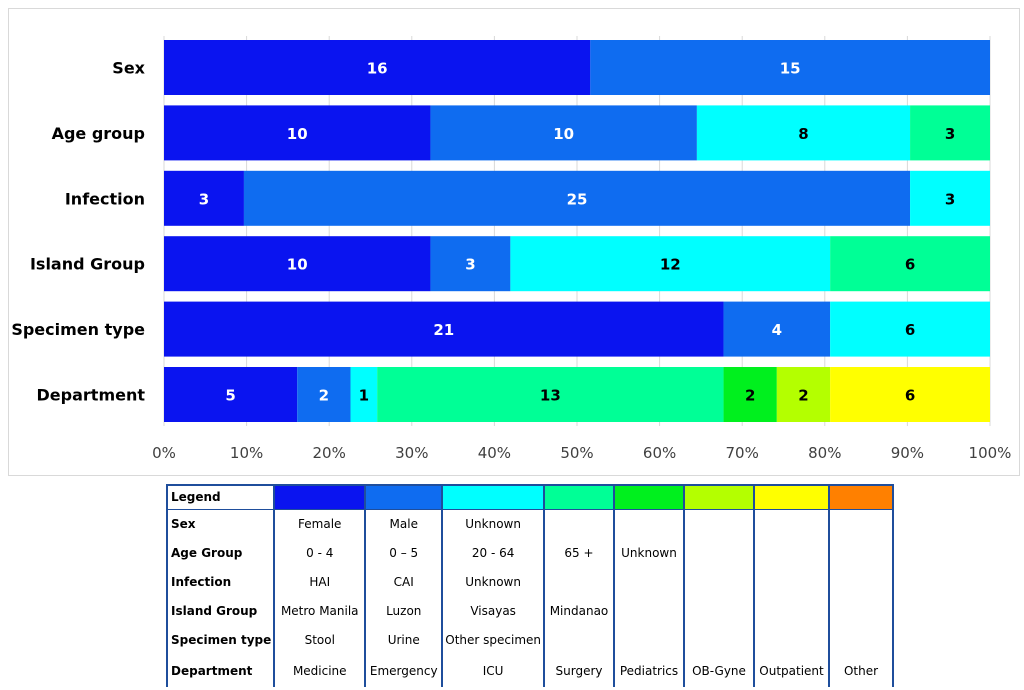 This screenshot has height=690, width=1024. Describe the element at coordinates (404, 523) in the screenshot. I see `legend-cell: Male` at that location.